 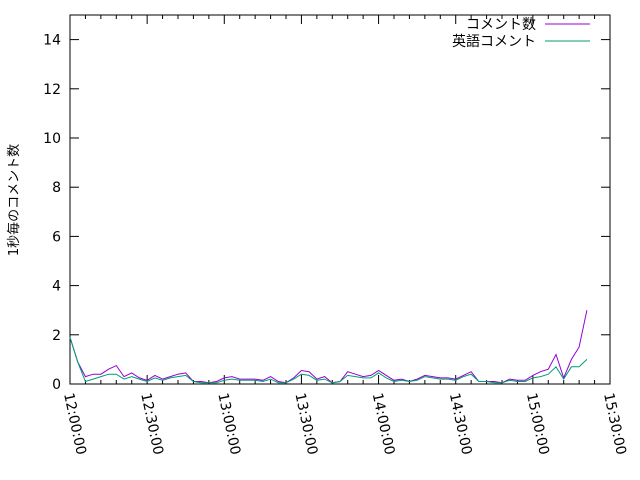 What do you see at coordinates (151, 424) in the screenshot?
I see `x-tick-label: 12:30:00` at bounding box center [151, 424].